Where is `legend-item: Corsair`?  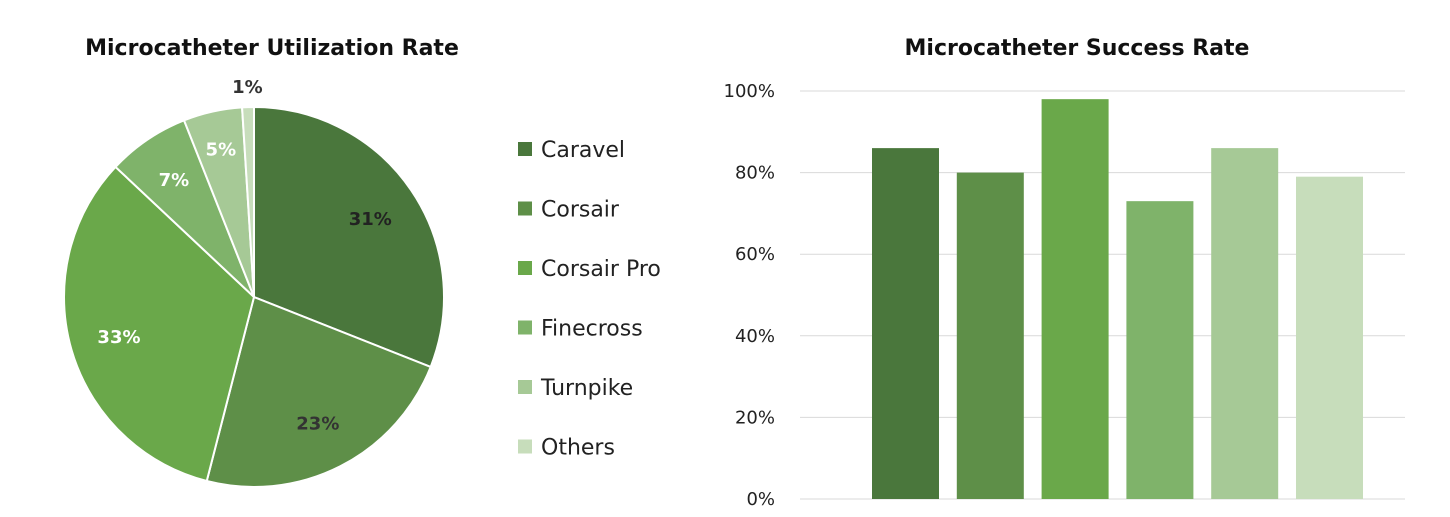
legend-item: Corsair is located at coordinates (569, 210).